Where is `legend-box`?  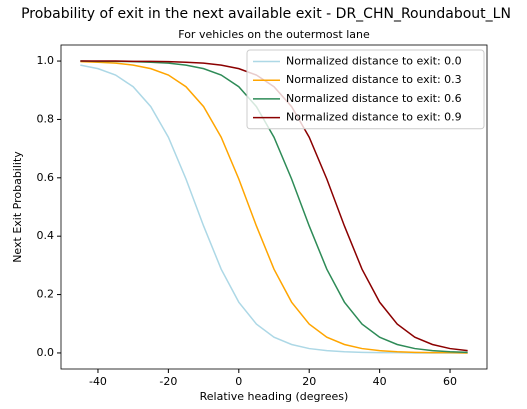 legend-box is located at coordinates (365, 89).